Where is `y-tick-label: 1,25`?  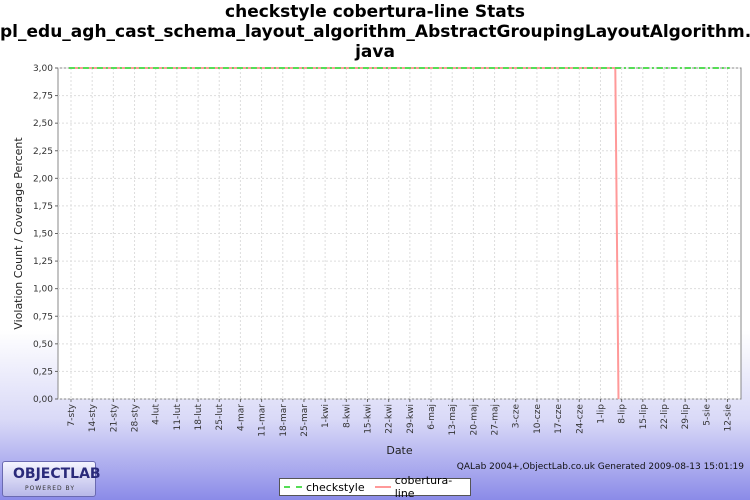 y-tick-label: 1,25 is located at coordinates (43, 262).